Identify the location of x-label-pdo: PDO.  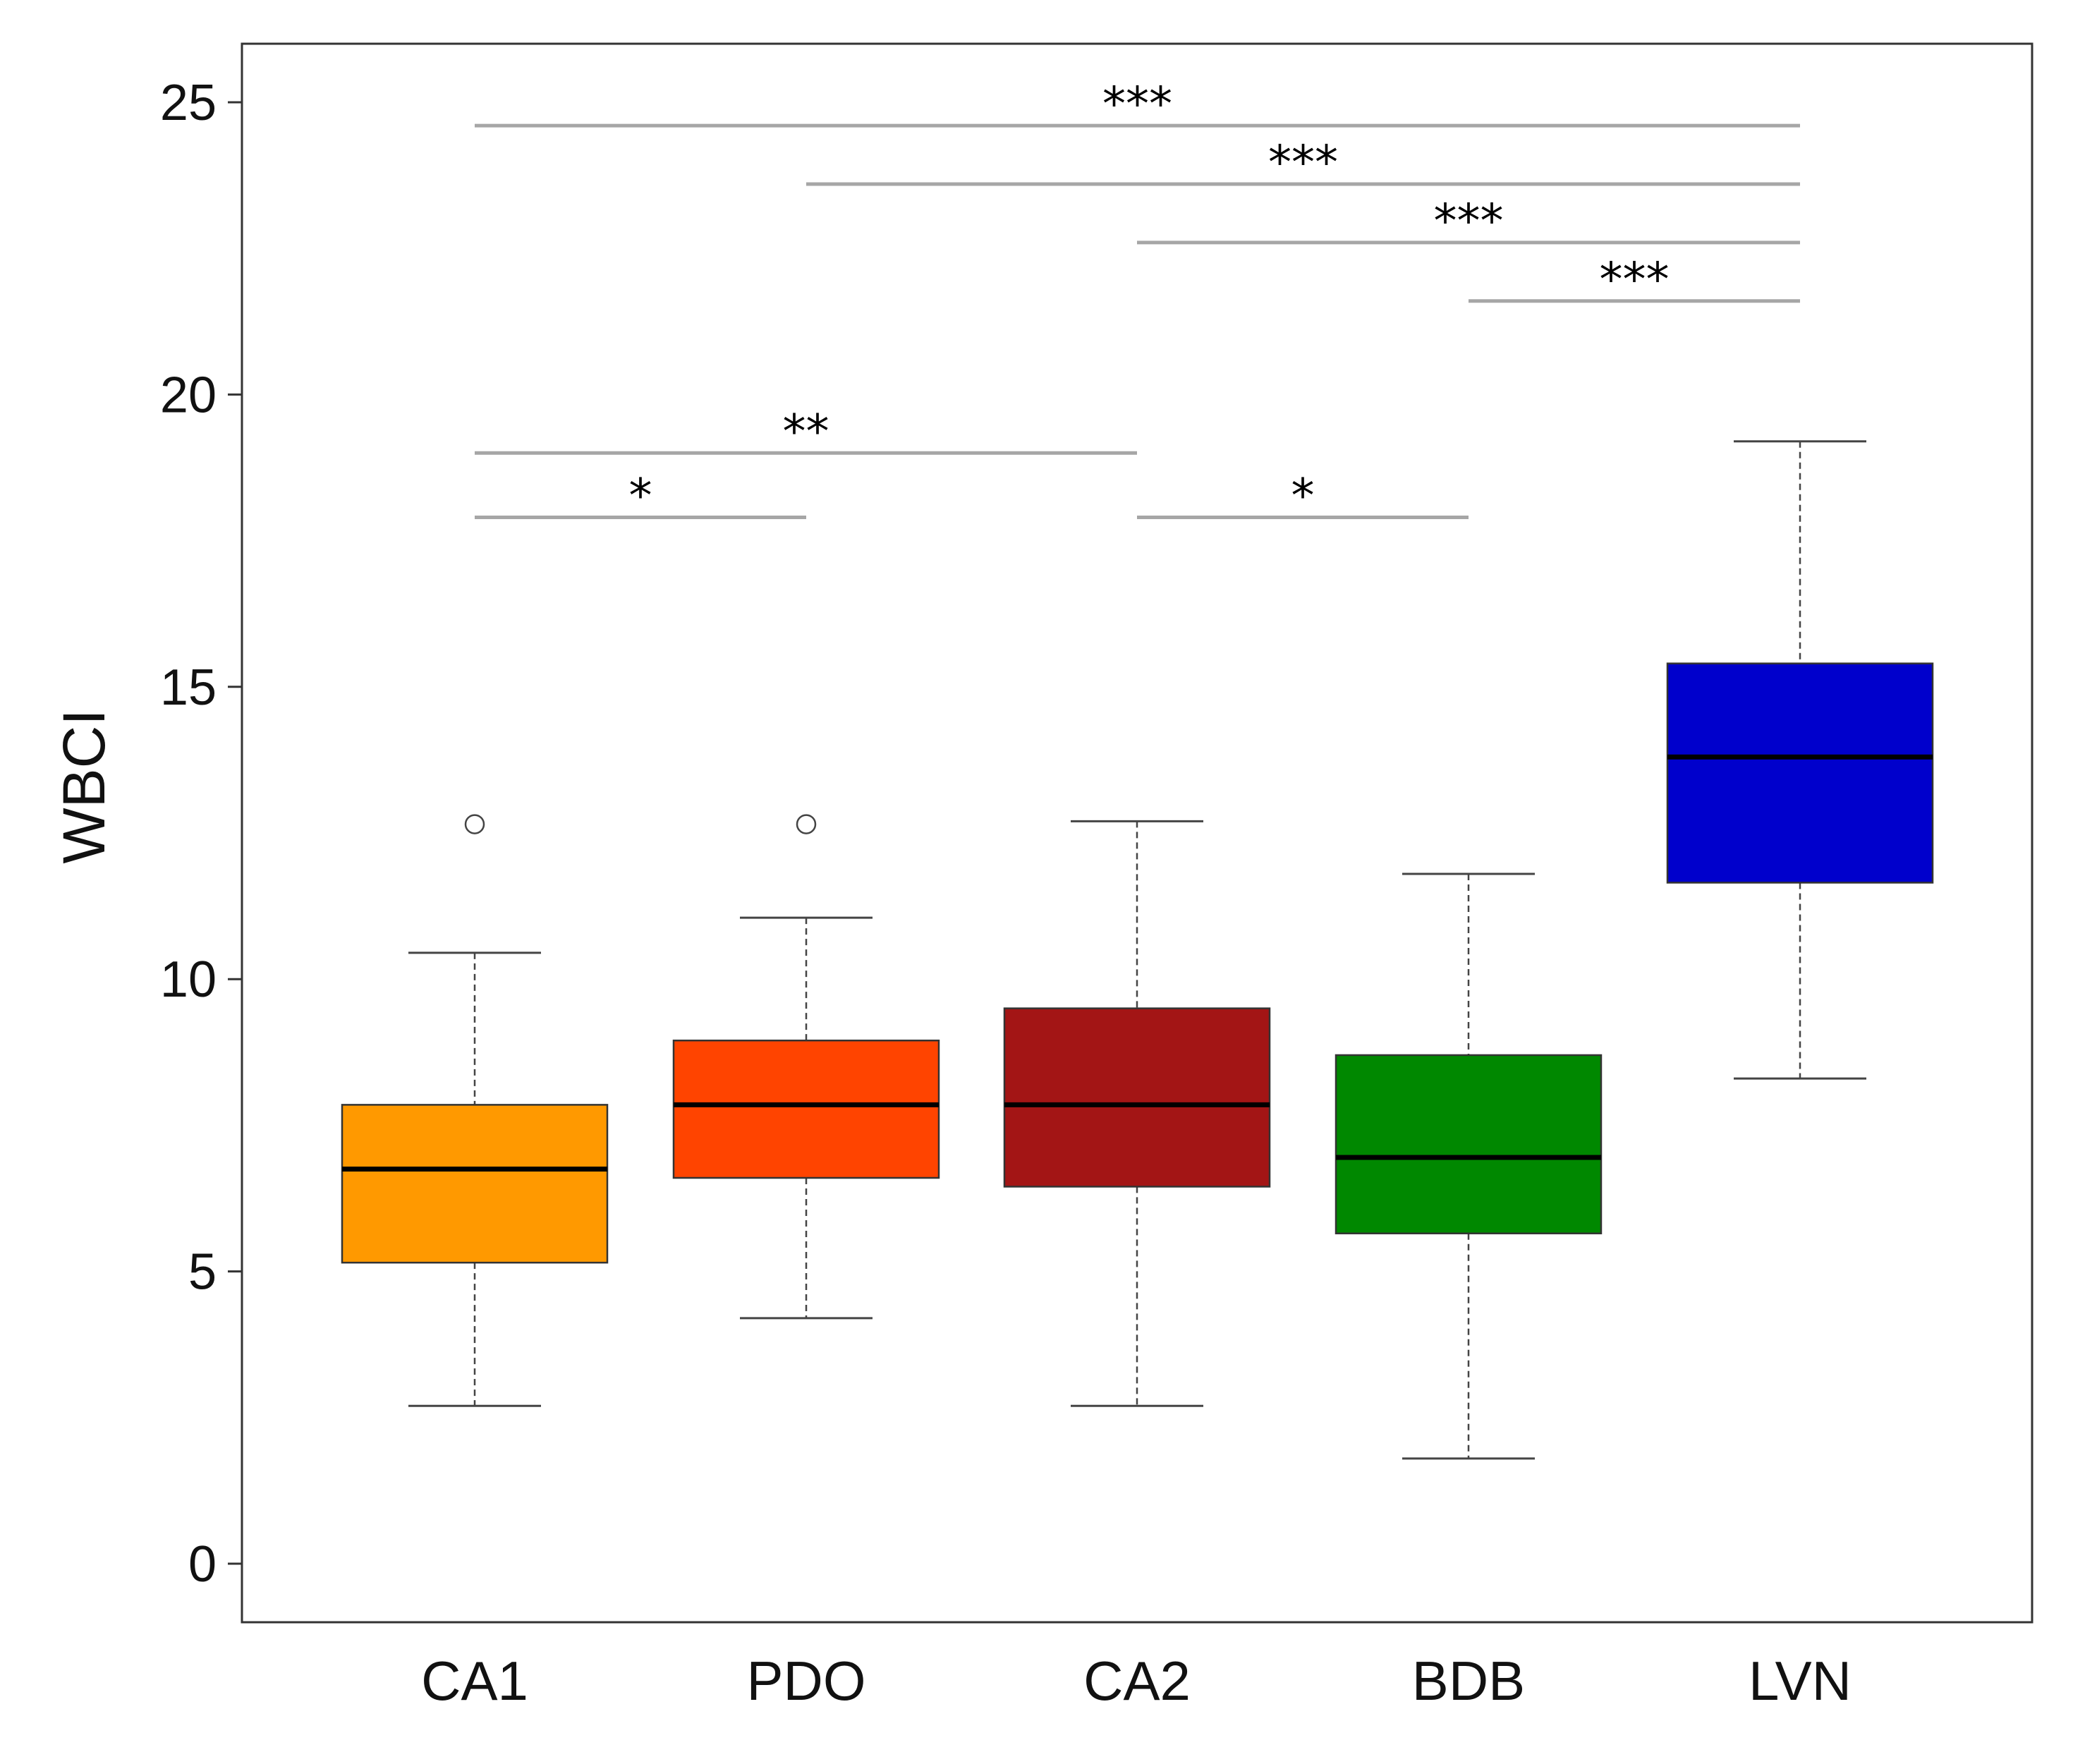
(805, 1681).